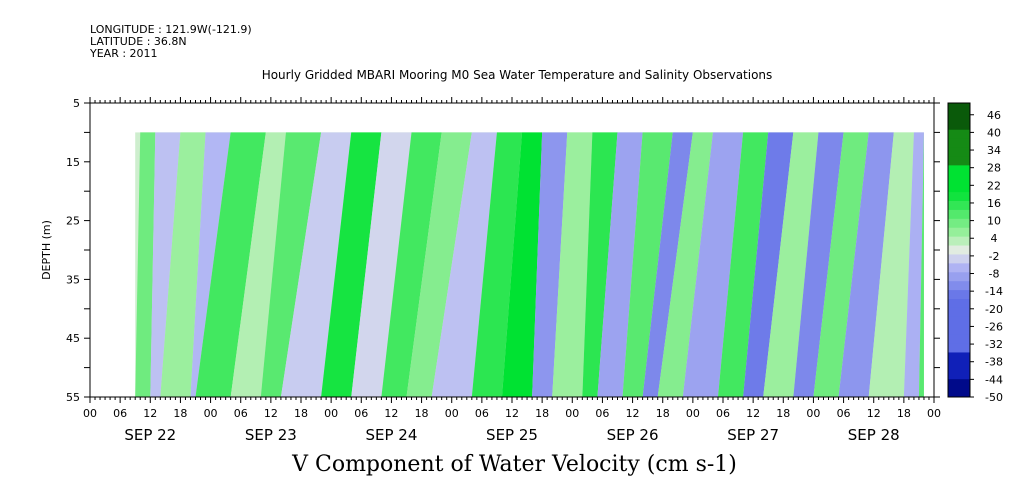 The height and width of the screenshot is (504, 1009). Describe the element at coordinates (994, 185) in the screenshot. I see `colorbar-label: 22` at that location.